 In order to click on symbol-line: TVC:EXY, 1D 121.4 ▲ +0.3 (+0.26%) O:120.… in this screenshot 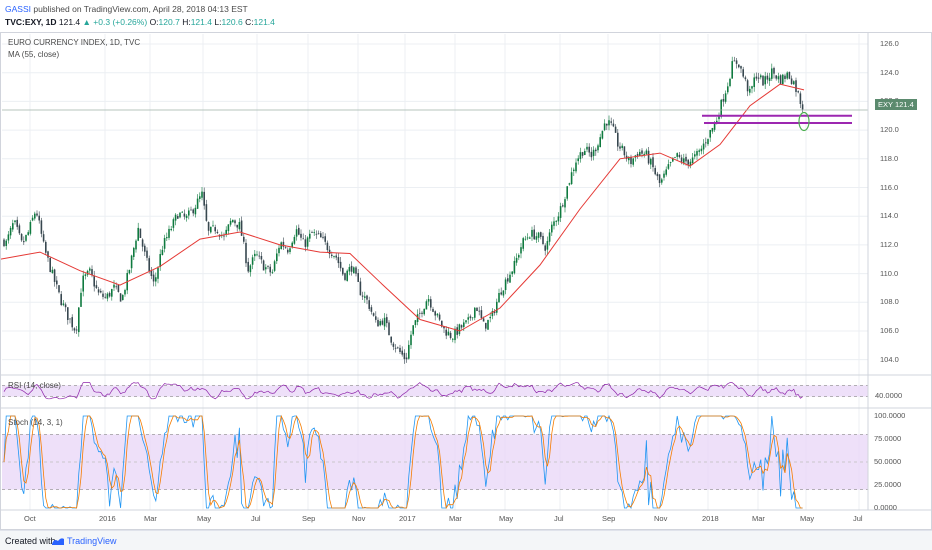, I will do `click(140, 22)`.